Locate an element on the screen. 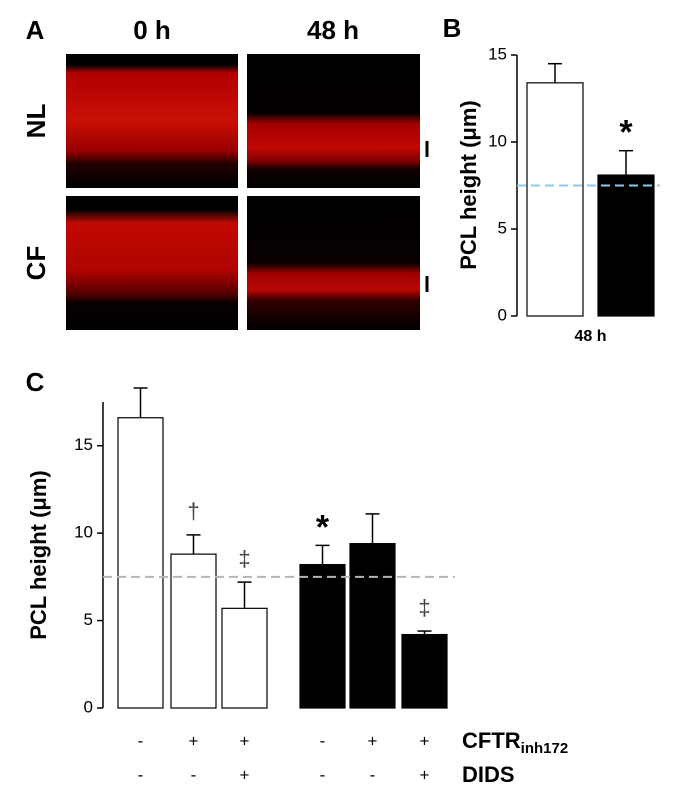  column-label: 0 h is located at coordinates (152, 30).